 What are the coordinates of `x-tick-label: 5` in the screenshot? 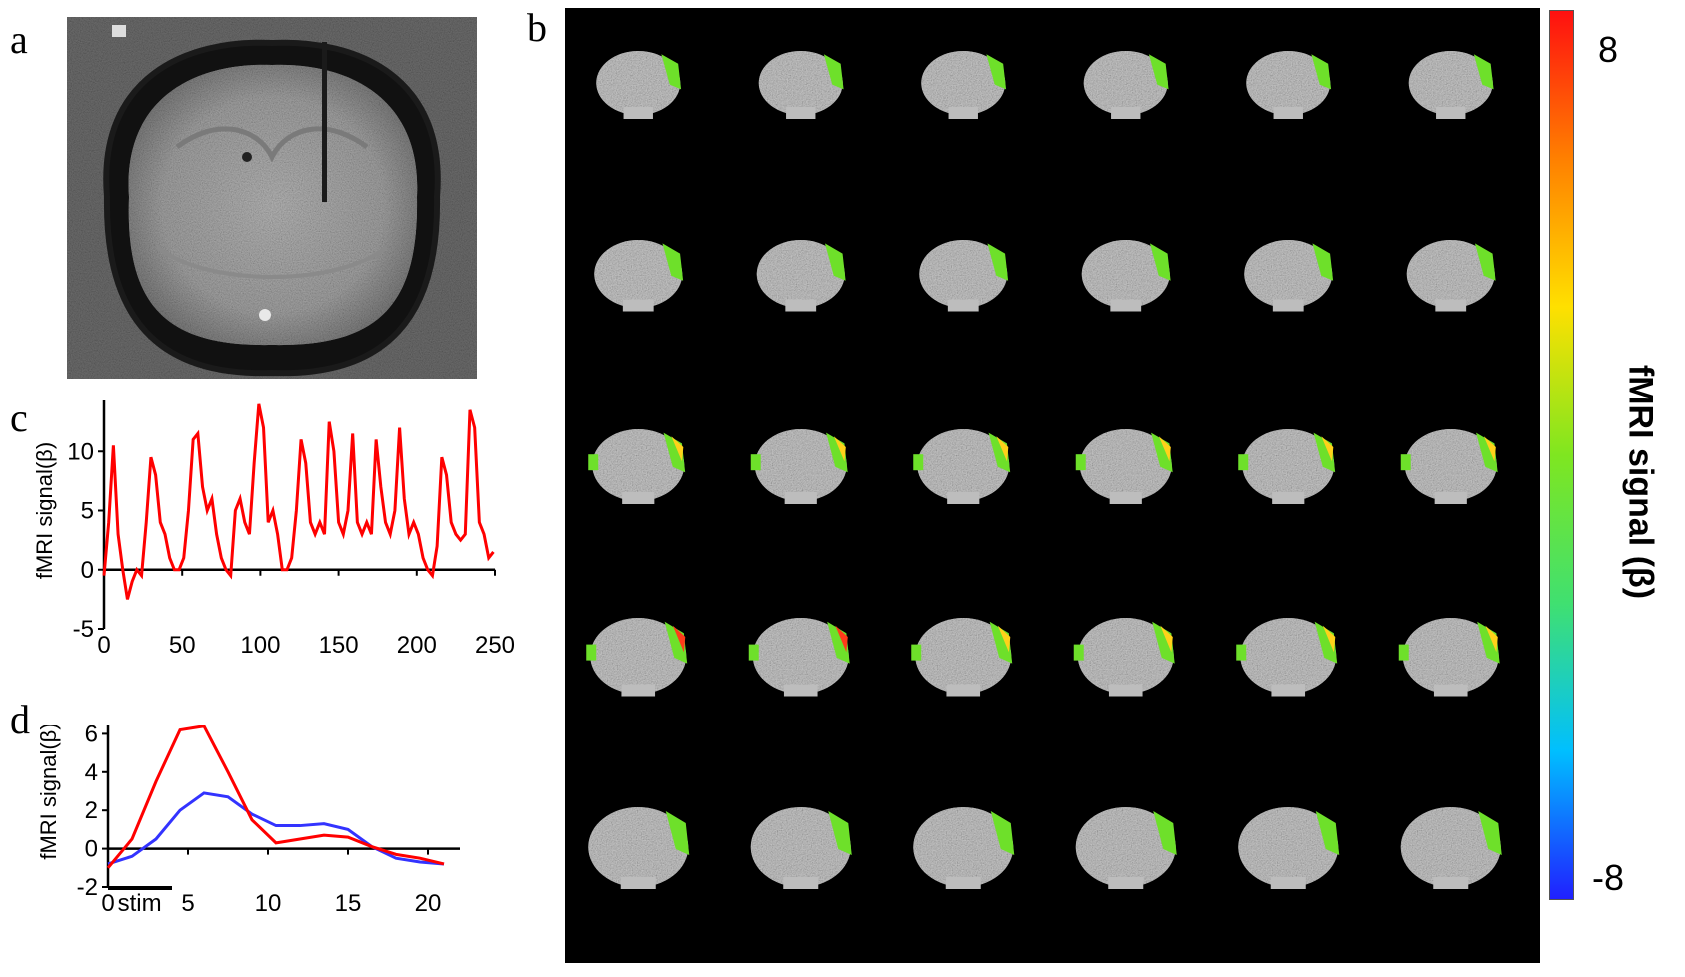 It's located at (187, 903).